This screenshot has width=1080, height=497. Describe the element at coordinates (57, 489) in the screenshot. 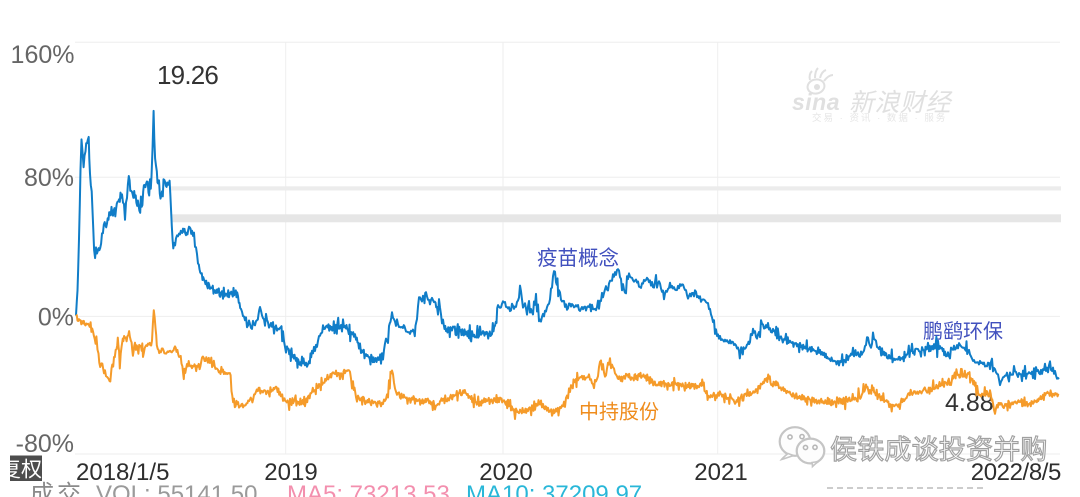

I see `svg-text: 成交` at that location.